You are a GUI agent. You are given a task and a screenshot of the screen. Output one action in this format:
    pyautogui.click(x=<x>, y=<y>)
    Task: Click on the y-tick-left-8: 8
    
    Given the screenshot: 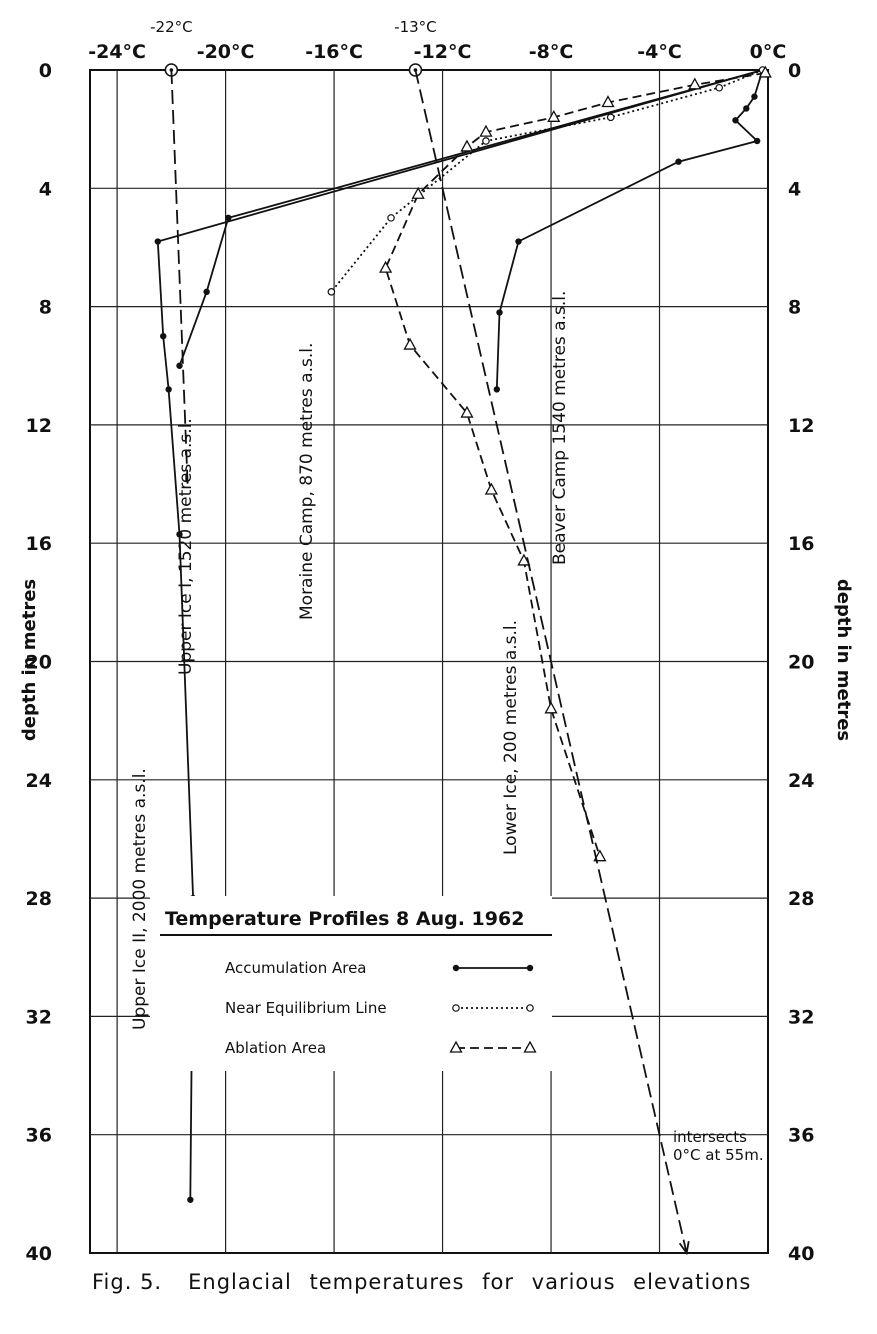 What is the action you would take?
    pyautogui.click(x=45, y=308)
    